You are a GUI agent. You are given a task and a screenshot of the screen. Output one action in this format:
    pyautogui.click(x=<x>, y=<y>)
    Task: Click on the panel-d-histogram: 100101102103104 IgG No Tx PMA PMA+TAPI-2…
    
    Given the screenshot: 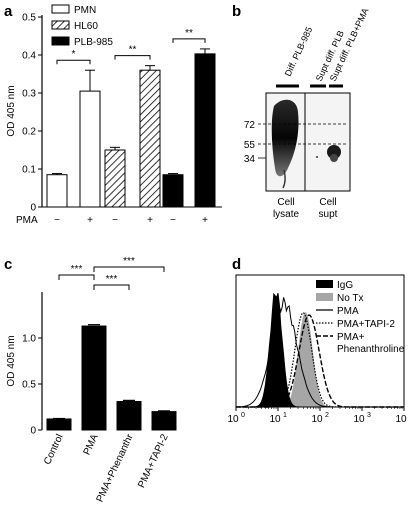 What is the action you would take?
    pyautogui.click(x=317, y=349)
    